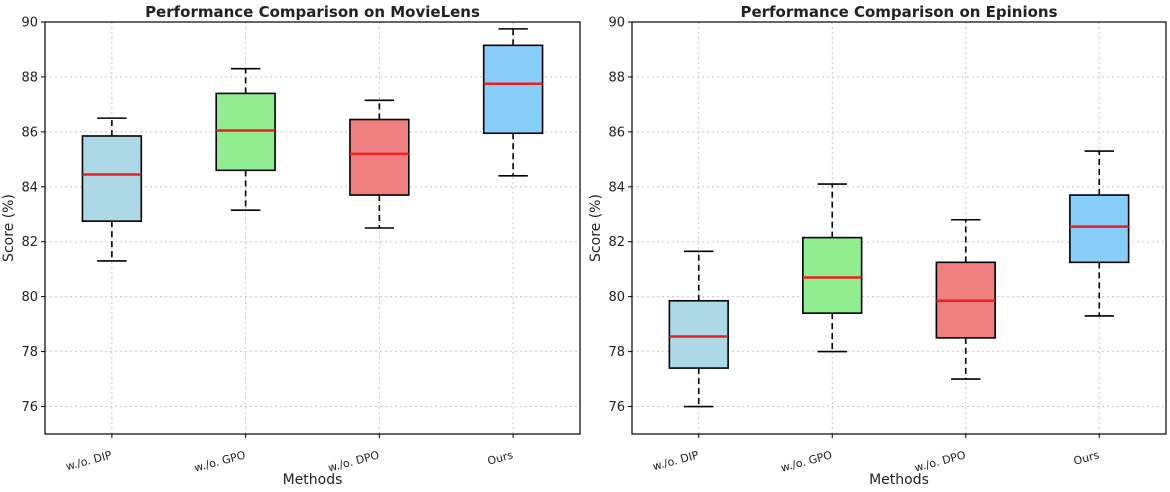 Image resolution: width=1170 pixels, height=492 pixels. I want to click on chart-title: Performance Comparison on MovieLens, so click(312, 12).